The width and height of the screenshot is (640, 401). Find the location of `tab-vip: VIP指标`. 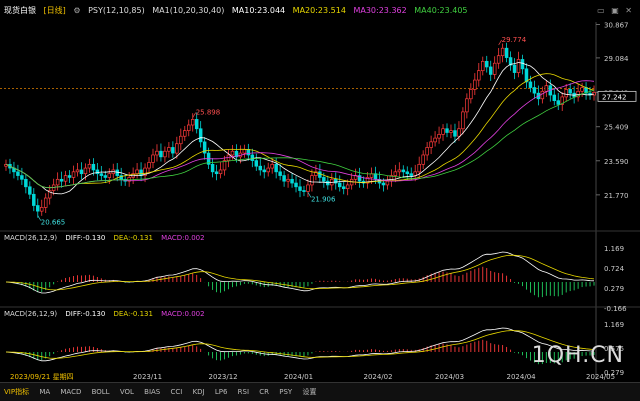

tab-vip: VIP指标 is located at coordinates (17, 392).